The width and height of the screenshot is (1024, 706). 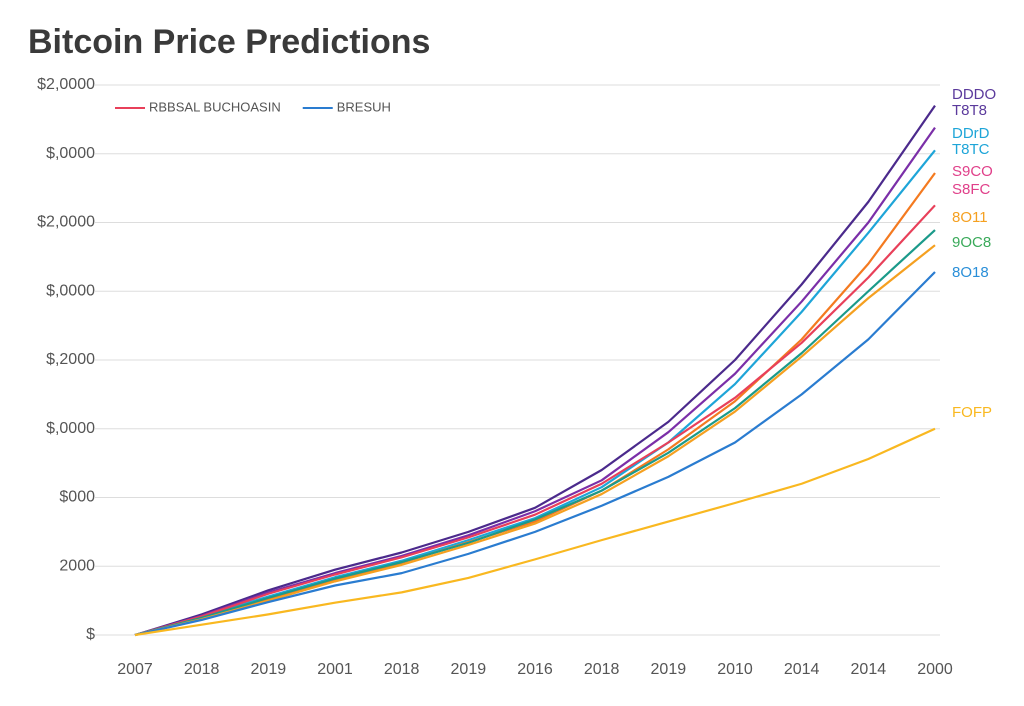 What do you see at coordinates (971, 242) in the screenshot?
I see `annotation: 9OC8` at bounding box center [971, 242].